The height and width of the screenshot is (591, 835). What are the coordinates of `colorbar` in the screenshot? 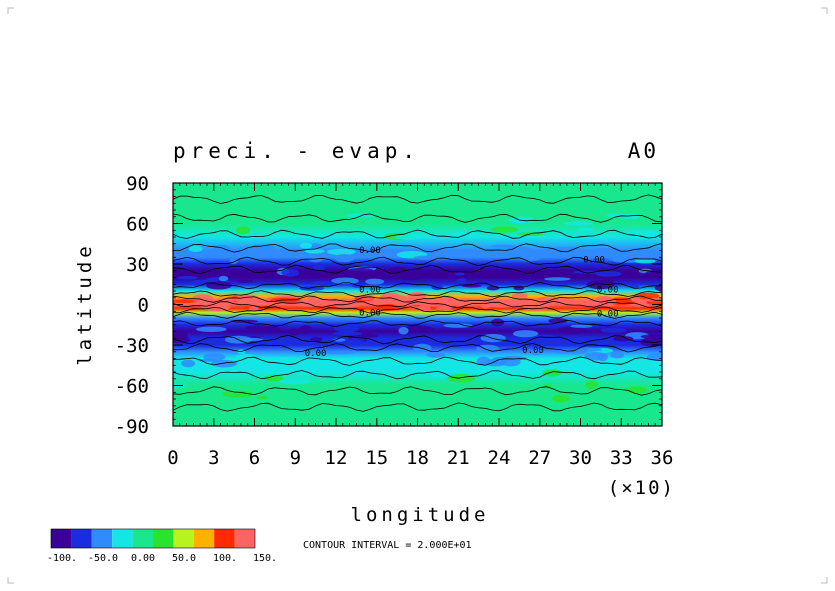 It's located at (153, 538).